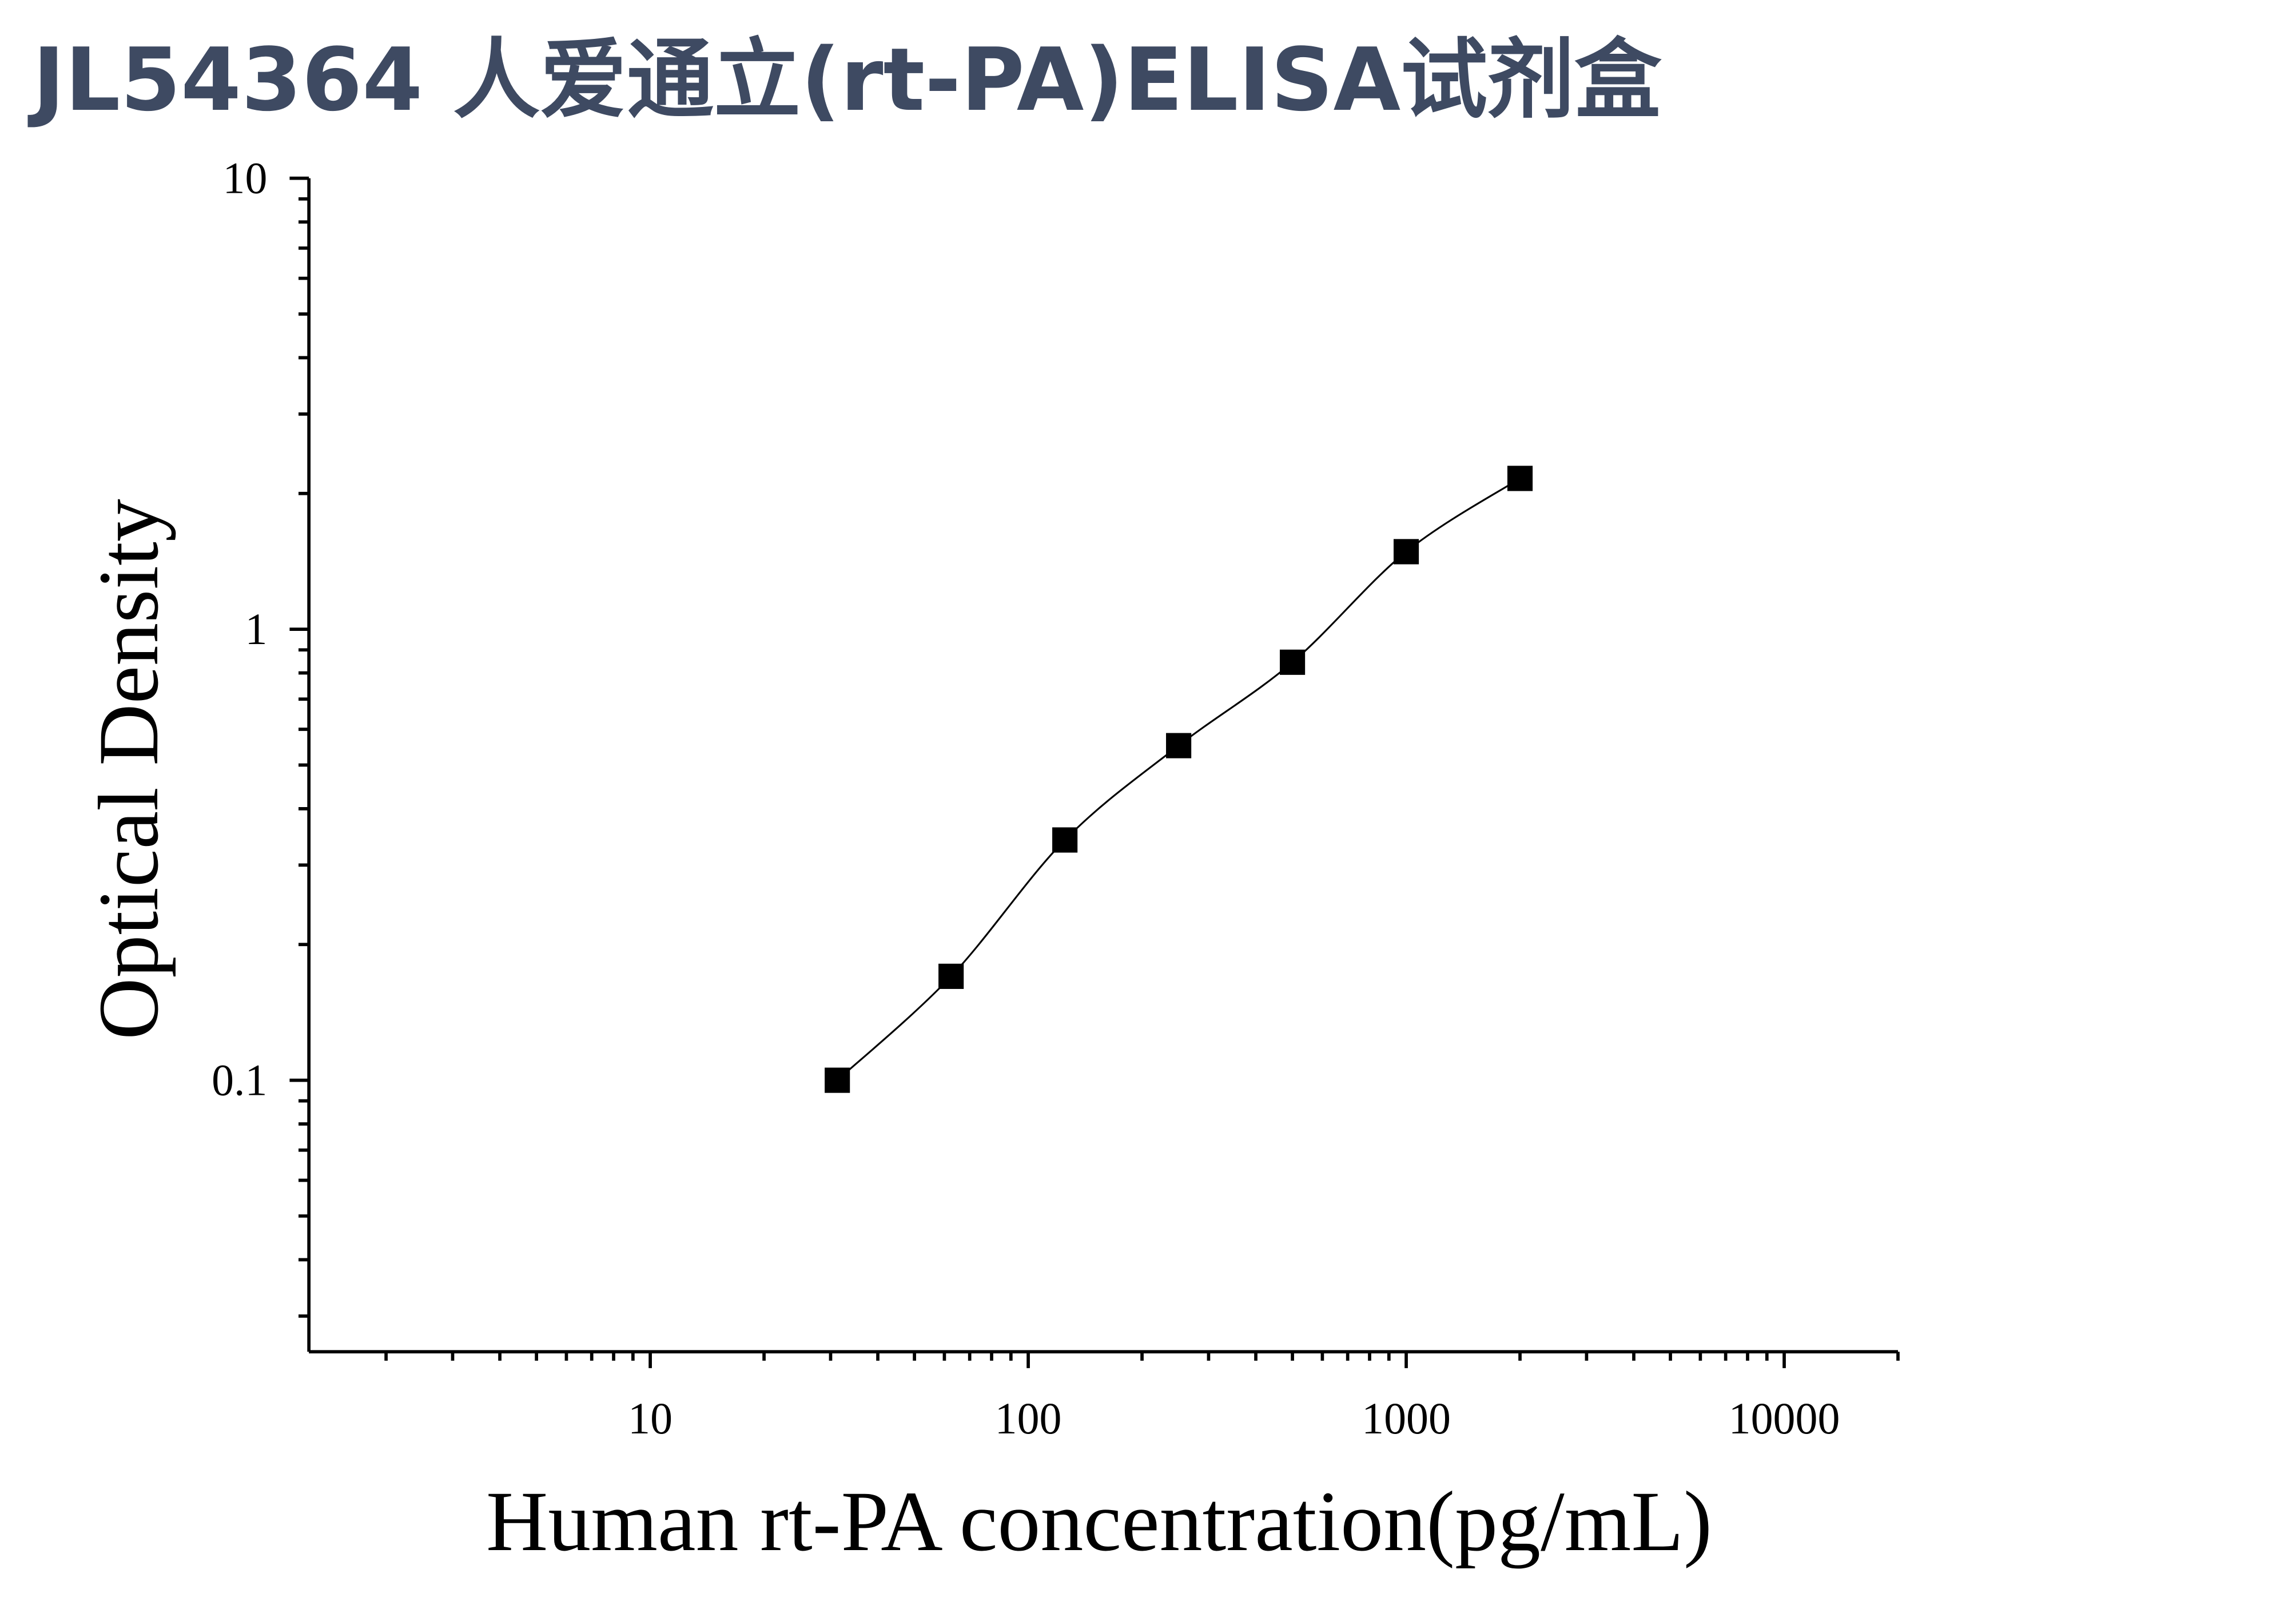 The width and height of the screenshot is (2296, 1605). What do you see at coordinates (1179, 779) in the screenshot?
I see `fit-line` at bounding box center [1179, 779].